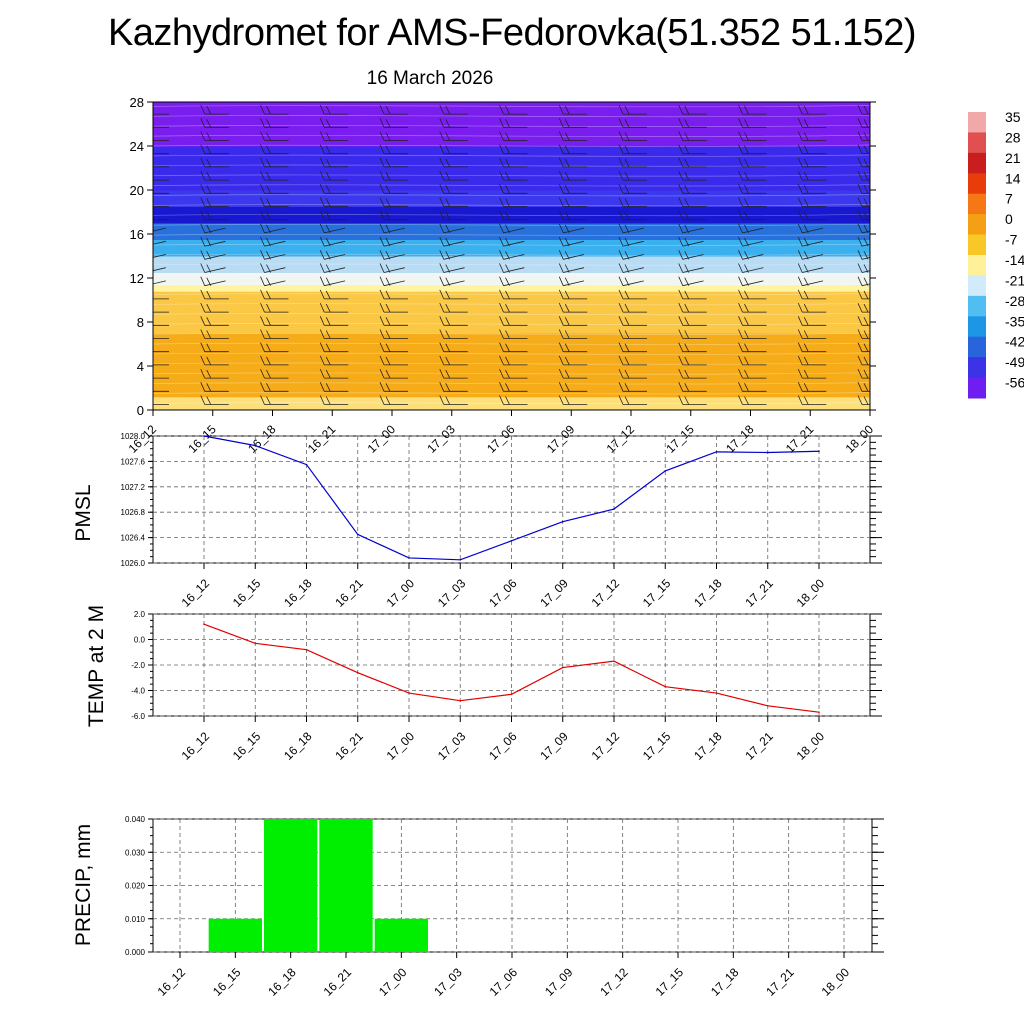 The image size is (1024, 1024). Describe the element at coordinates (140, 366) in the screenshot. I see `y-tick-label: 4` at that location.